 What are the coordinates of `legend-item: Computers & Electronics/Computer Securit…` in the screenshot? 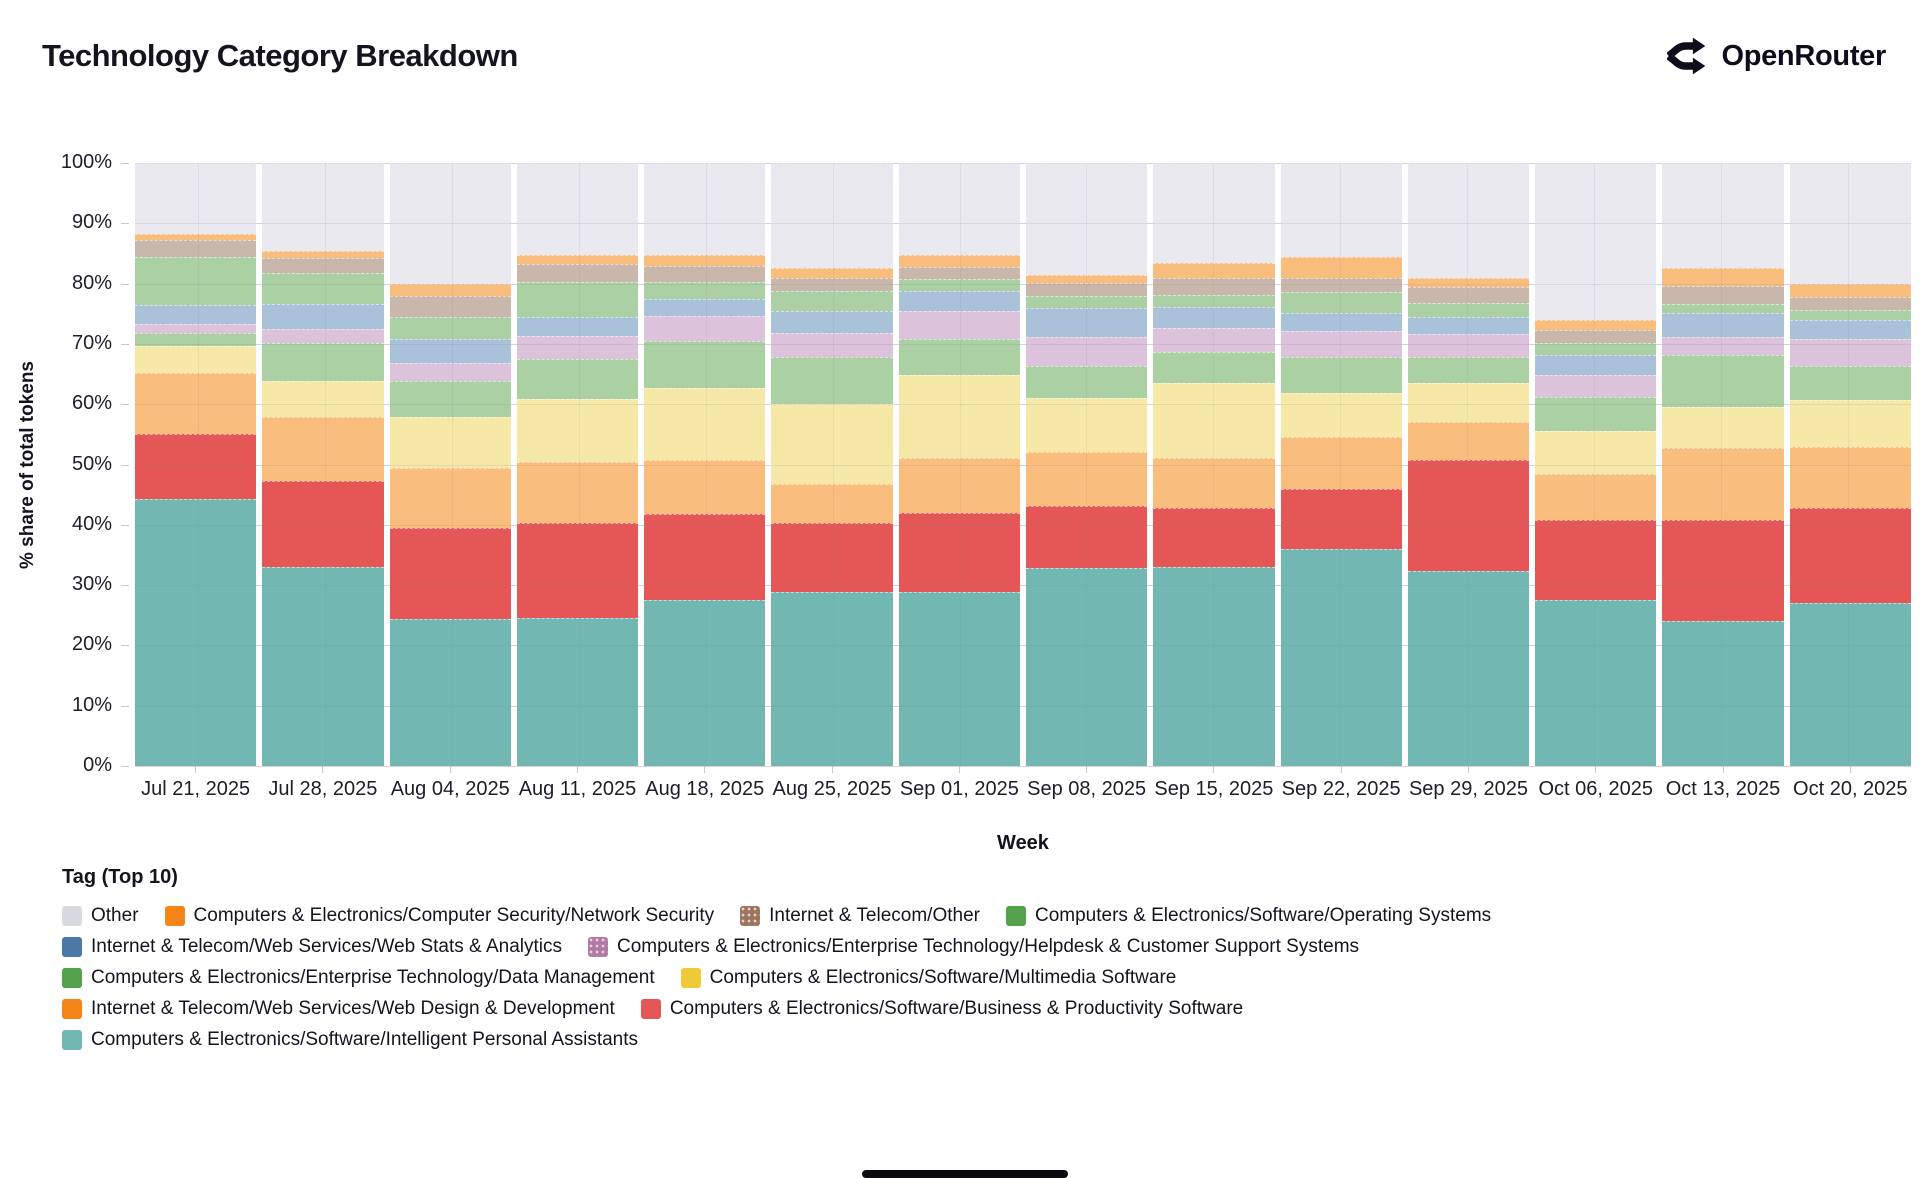 It's located at (439, 916).